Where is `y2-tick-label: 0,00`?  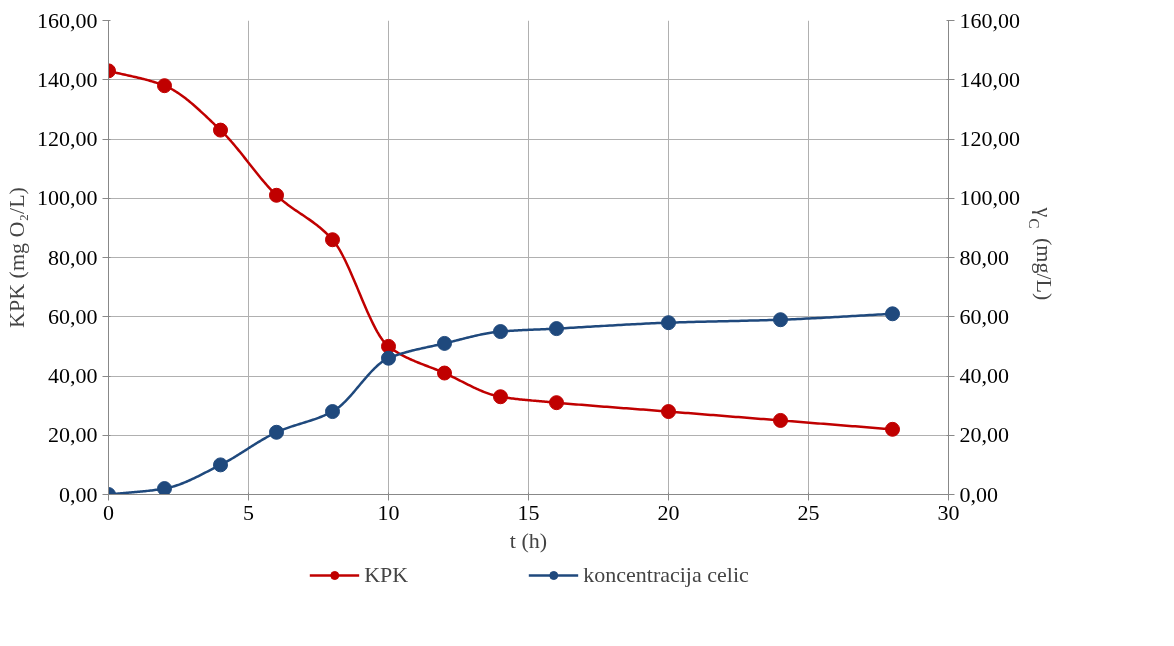
y2-tick-label: 0,00 is located at coordinates (978, 494).